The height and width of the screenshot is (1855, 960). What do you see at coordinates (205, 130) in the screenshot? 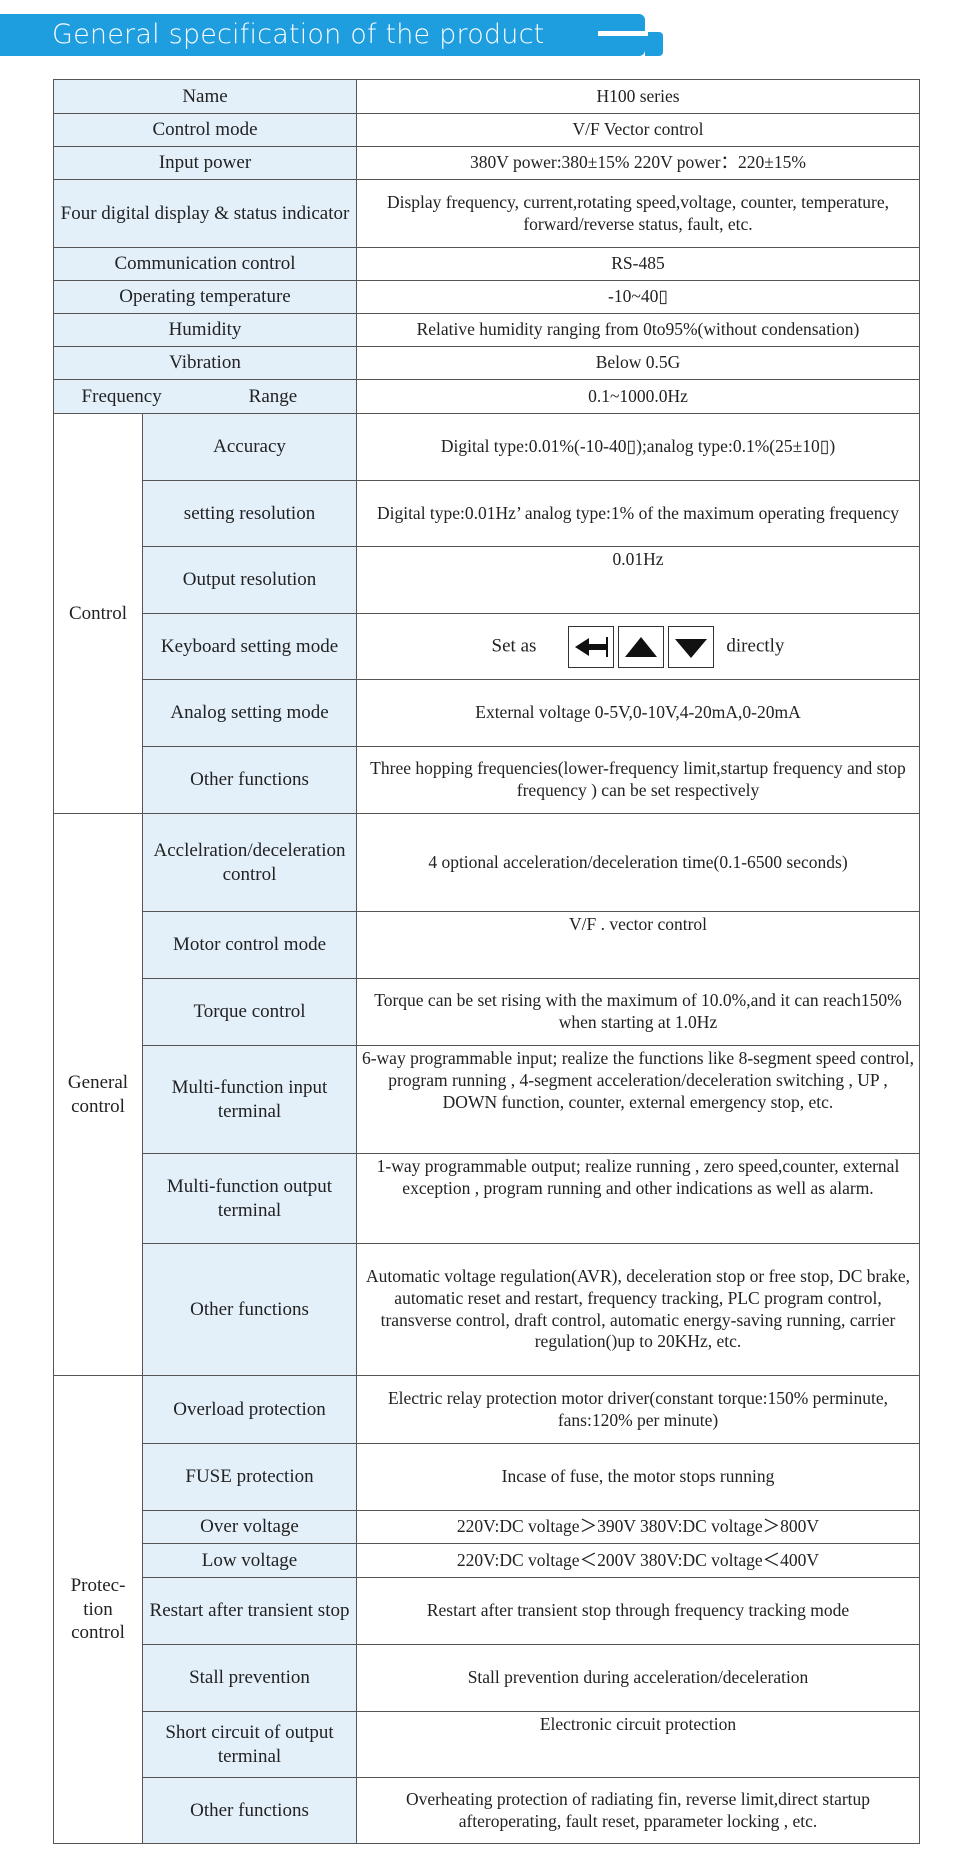
I see `spec-key: Control mode` at bounding box center [205, 130].